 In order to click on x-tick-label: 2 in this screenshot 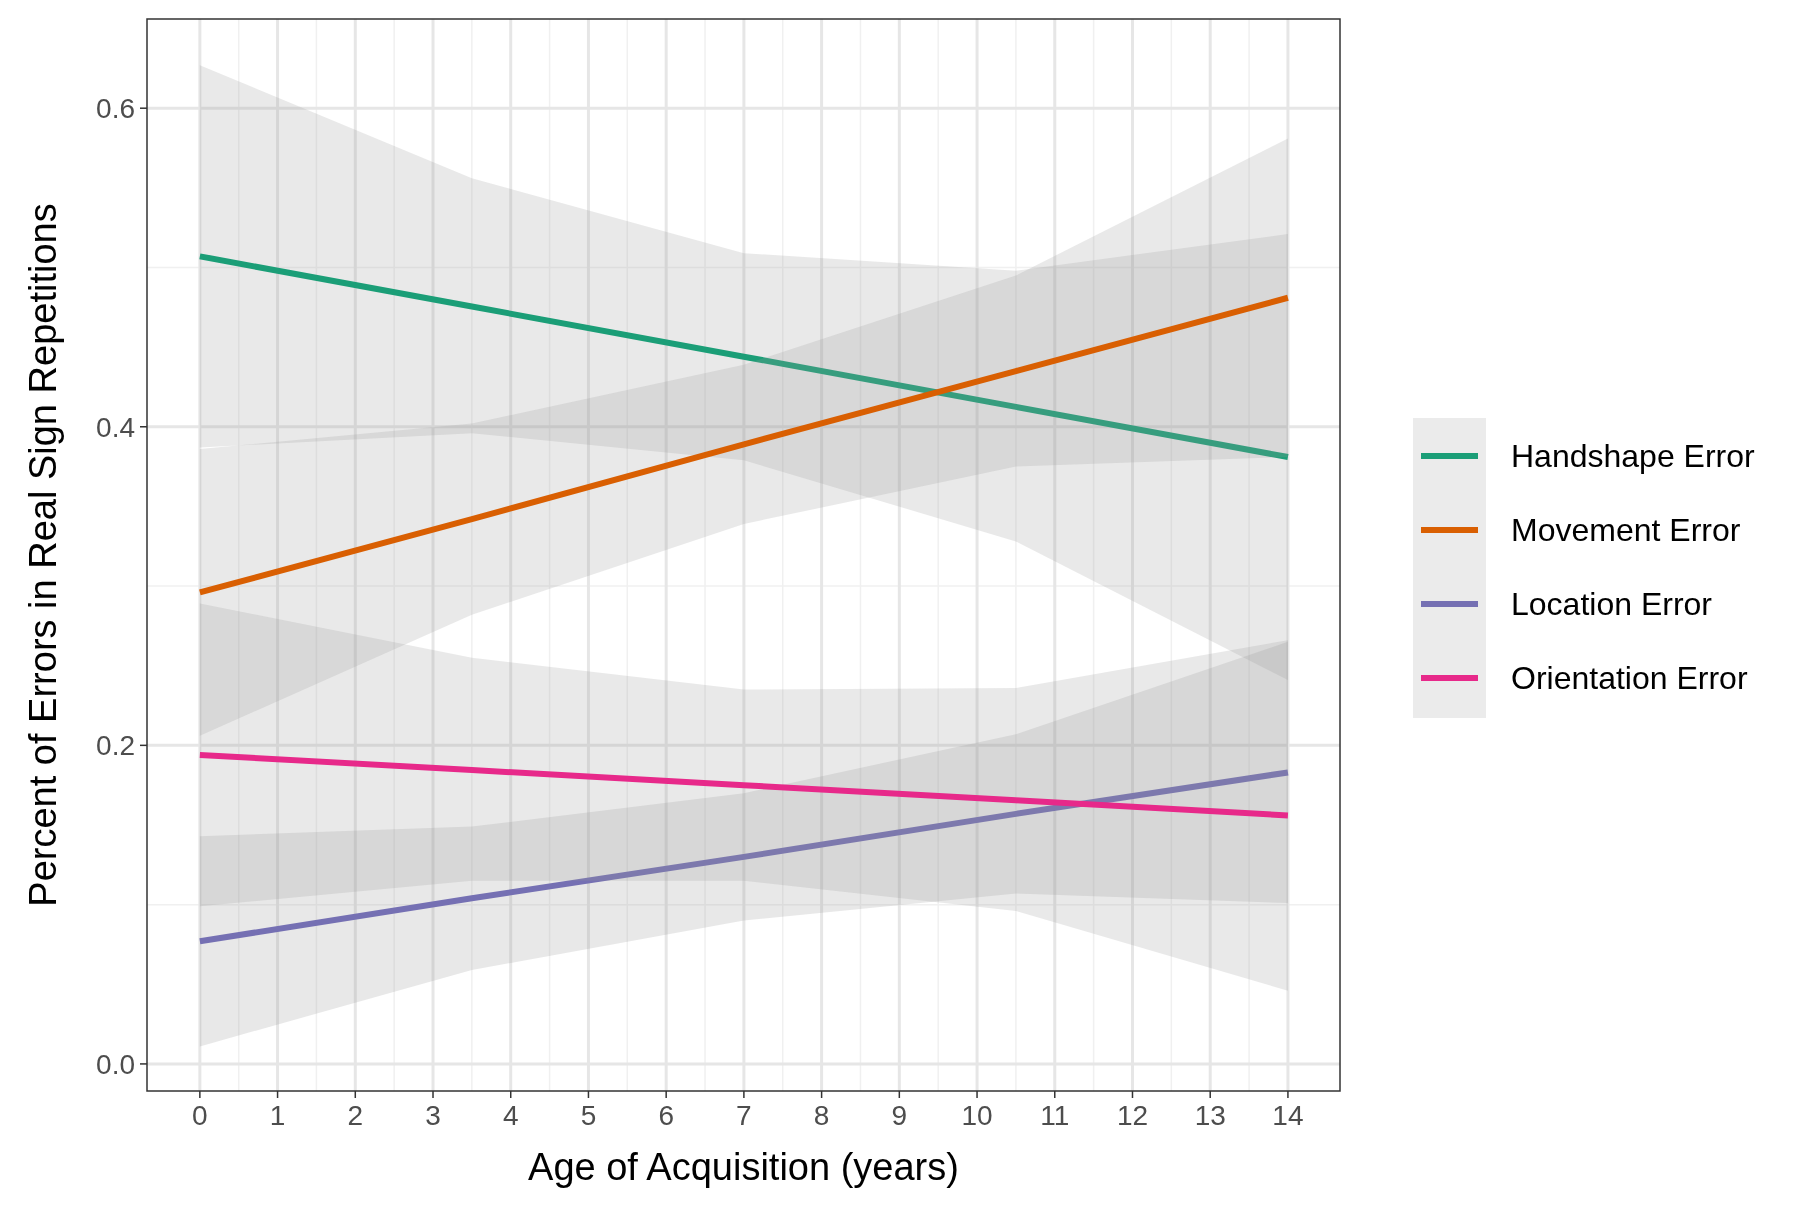, I will do `click(355, 1115)`.